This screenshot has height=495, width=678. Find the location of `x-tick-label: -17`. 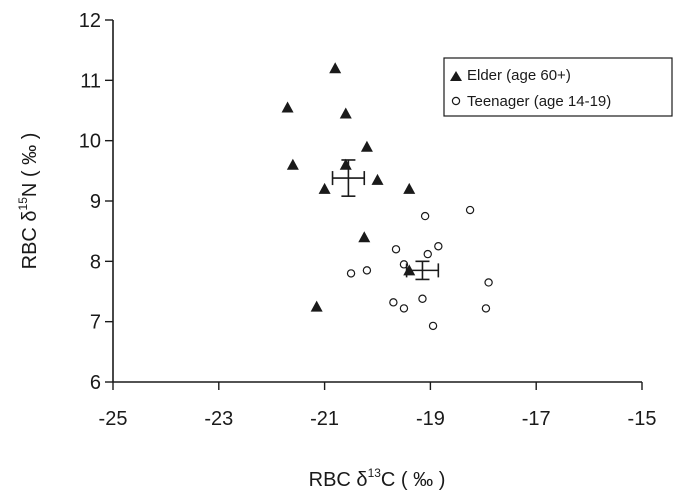

x-tick-label: -17 is located at coordinates (536, 419).